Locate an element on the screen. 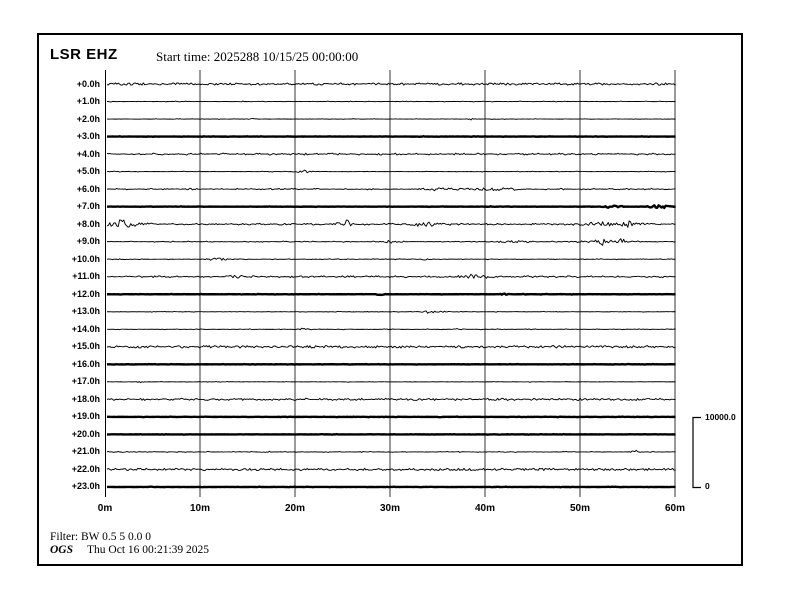 The image size is (792, 612). row-label: +1.0h is located at coordinates (88, 101).